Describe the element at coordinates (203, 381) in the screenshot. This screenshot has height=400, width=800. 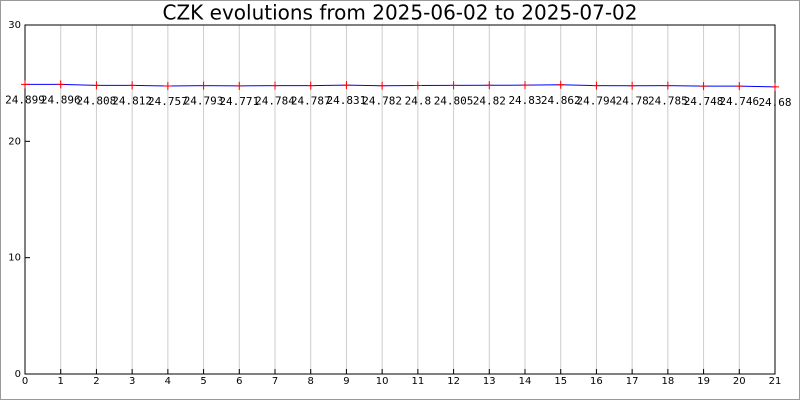
I see `x-tick-label: 5` at that location.